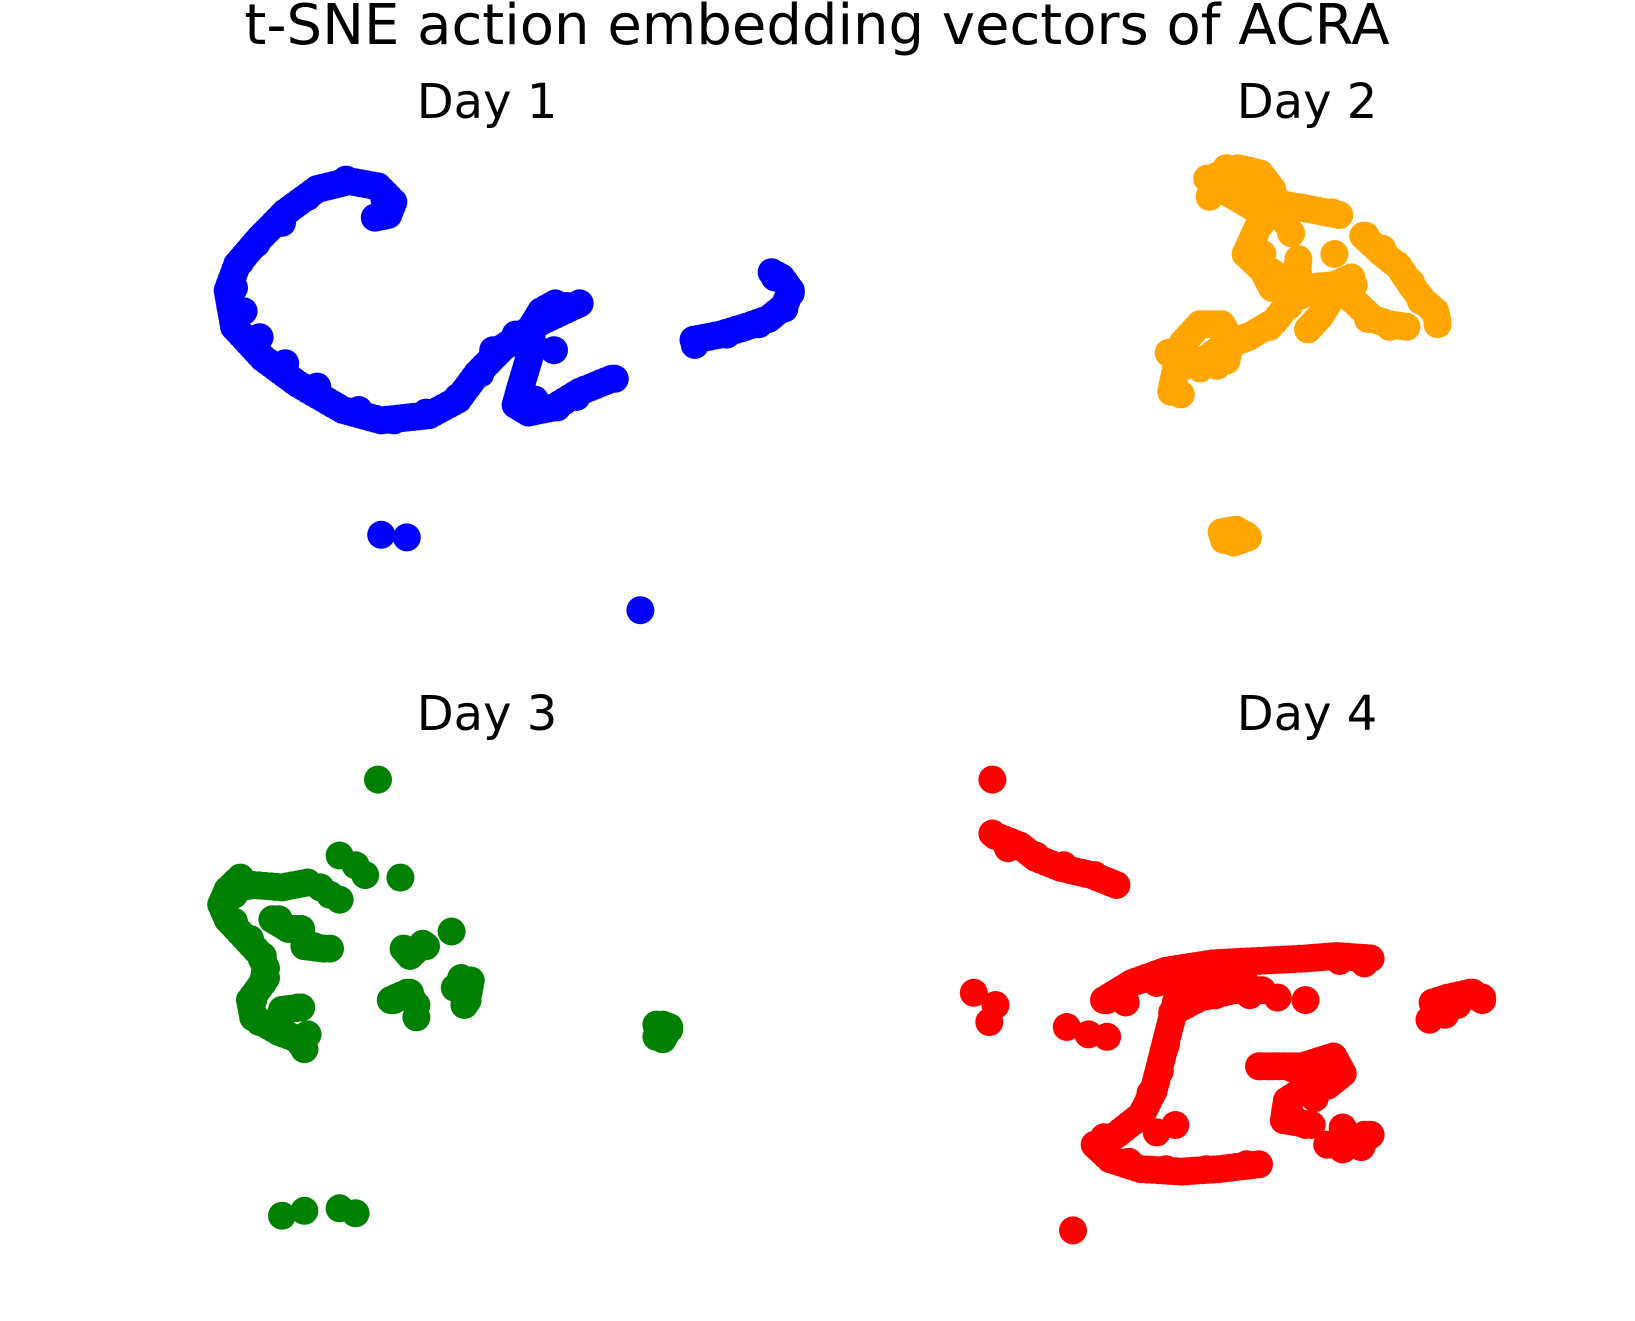 This screenshot has height=1321, width=1635. What do you see at coordinates (1307, 102) in the screenshot?
I see `panel-title-day-2: Day 2` at bounding box center [1307, 102].